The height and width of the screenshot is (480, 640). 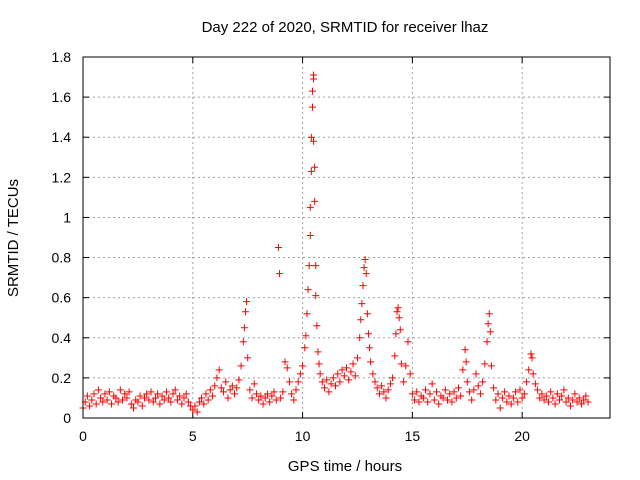 What do you see at coordinates (62, 338) in the screenshot?
I see `y-tick-label: 0.4` at bounding box center [62, 338].